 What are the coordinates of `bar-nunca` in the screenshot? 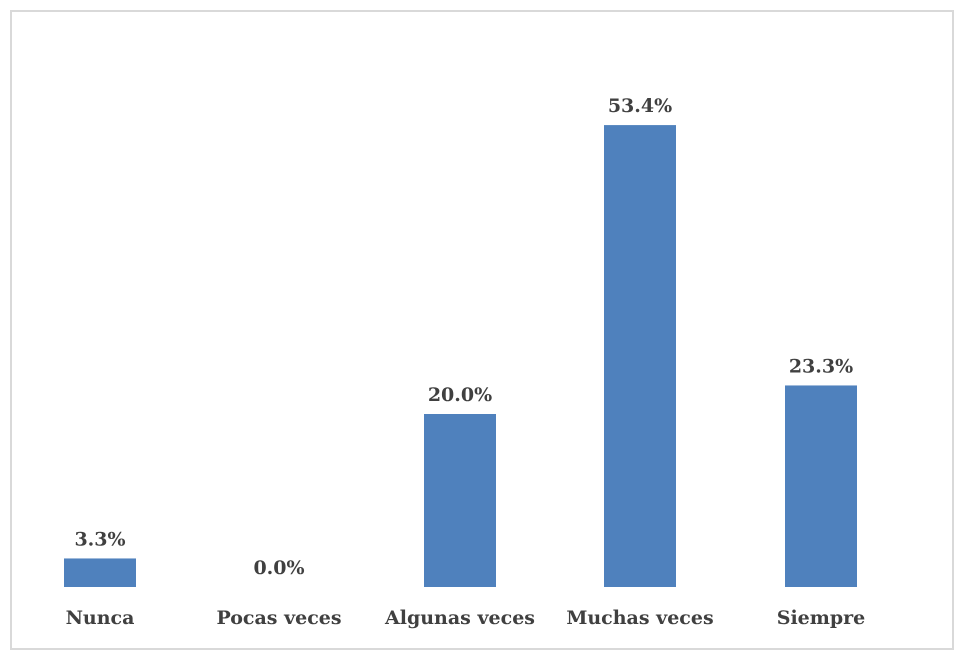 It's located at (100, 572).